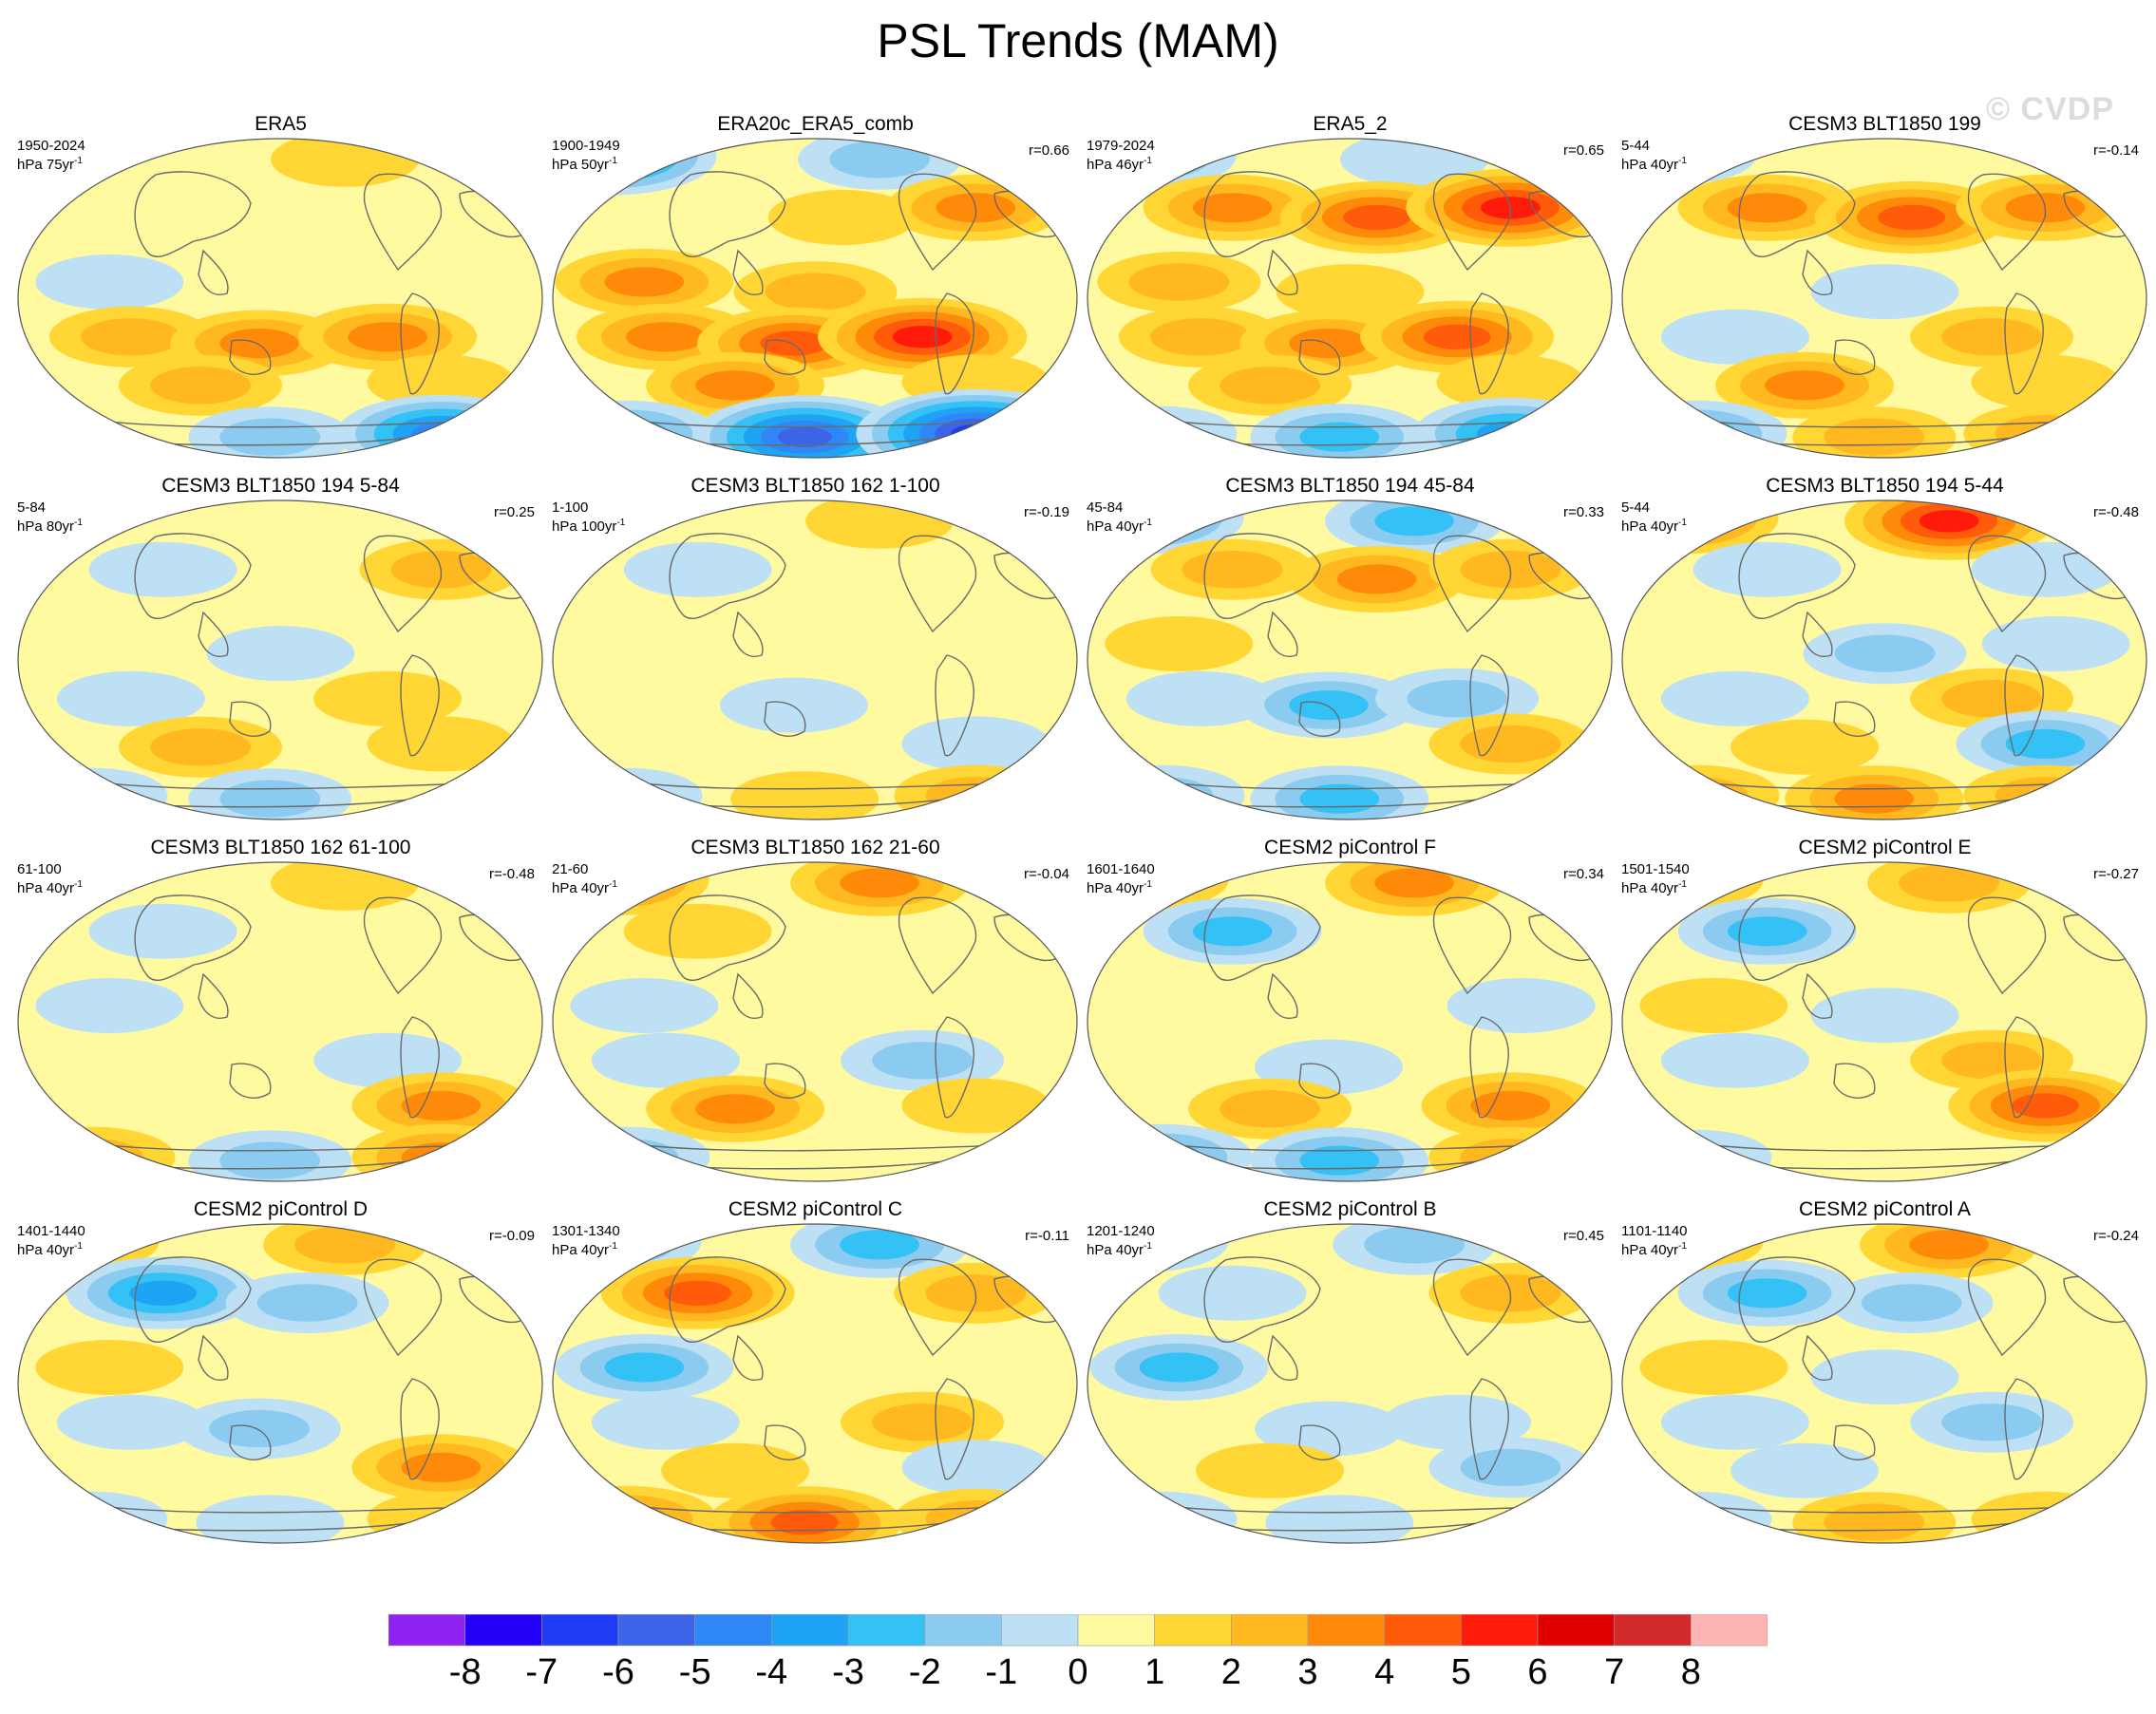 The image size is (2156, 1714). Describe the element at coordinates (618, 1672) in the screenshot. I see `colorbar-tick-label: -6` at that location.